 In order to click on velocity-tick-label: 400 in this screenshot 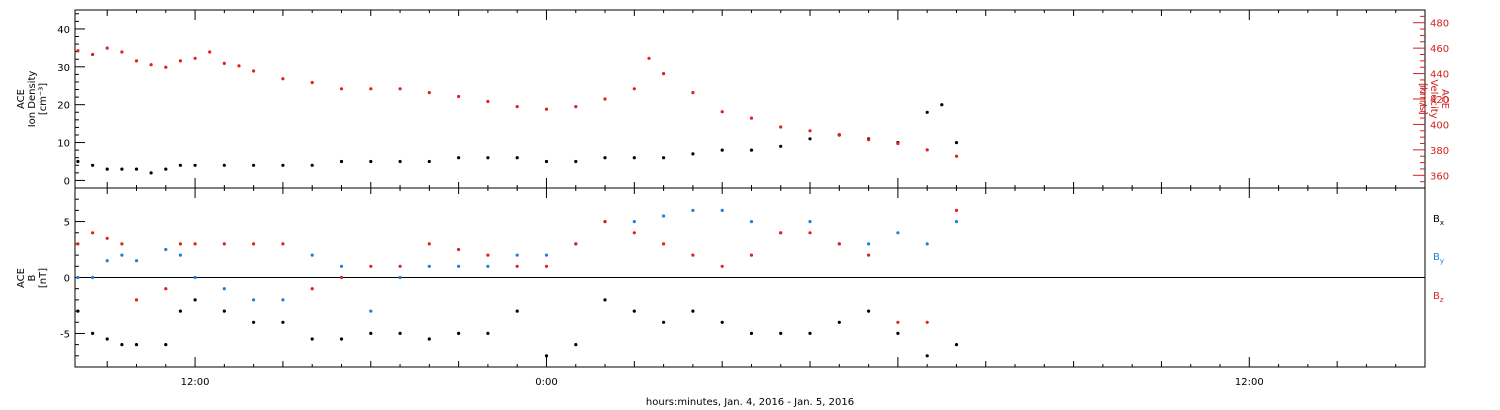, I will do `click(1439, 125)`.